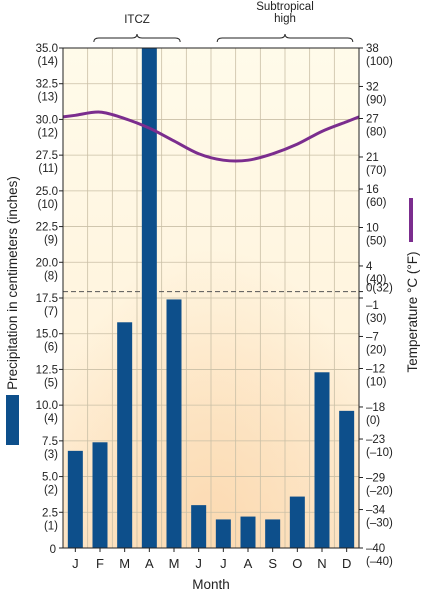 This screenshot has width=425, height=594. What do you see at coordinates (47, 335) in the screenshot?
I see `left-tick-cm: 15.0` at bounding box center [47, 335].